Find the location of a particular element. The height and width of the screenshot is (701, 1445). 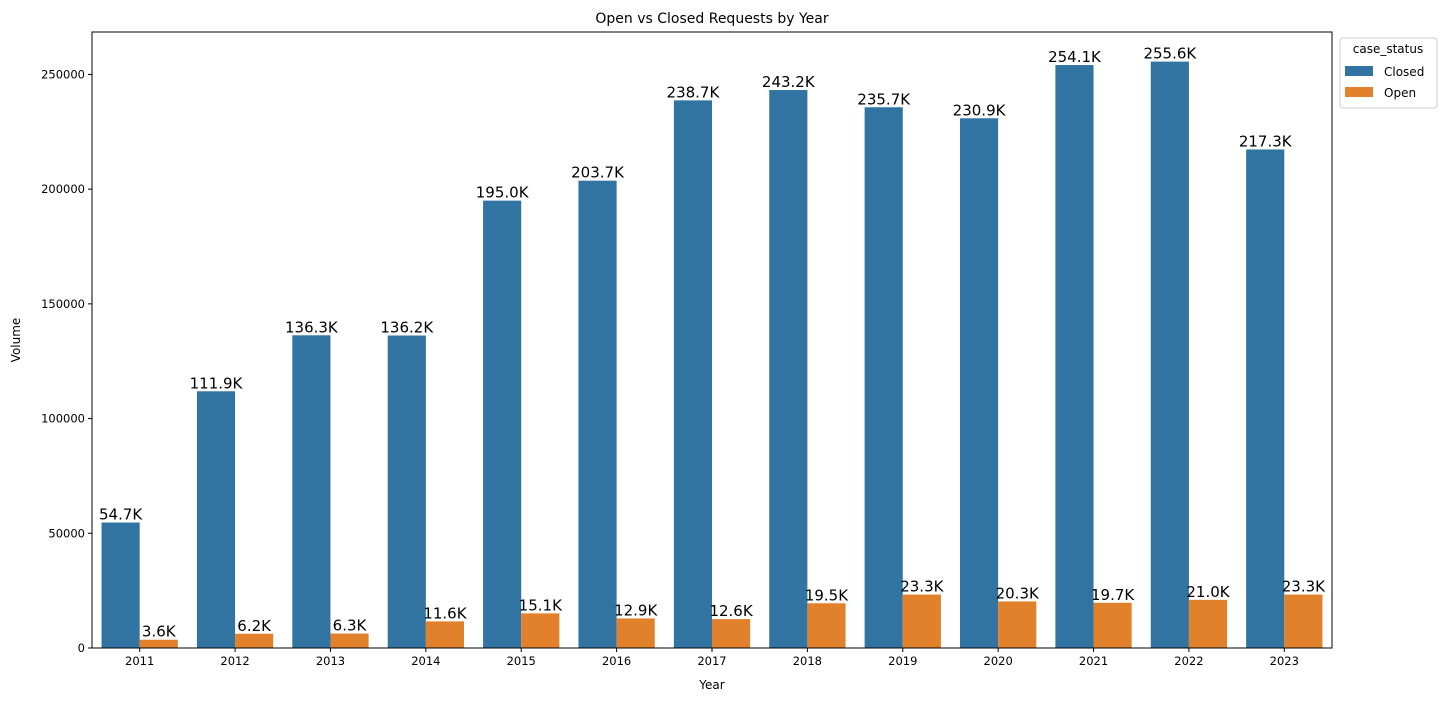

legend-label-open: Open is located at coordinates (1400, 93).